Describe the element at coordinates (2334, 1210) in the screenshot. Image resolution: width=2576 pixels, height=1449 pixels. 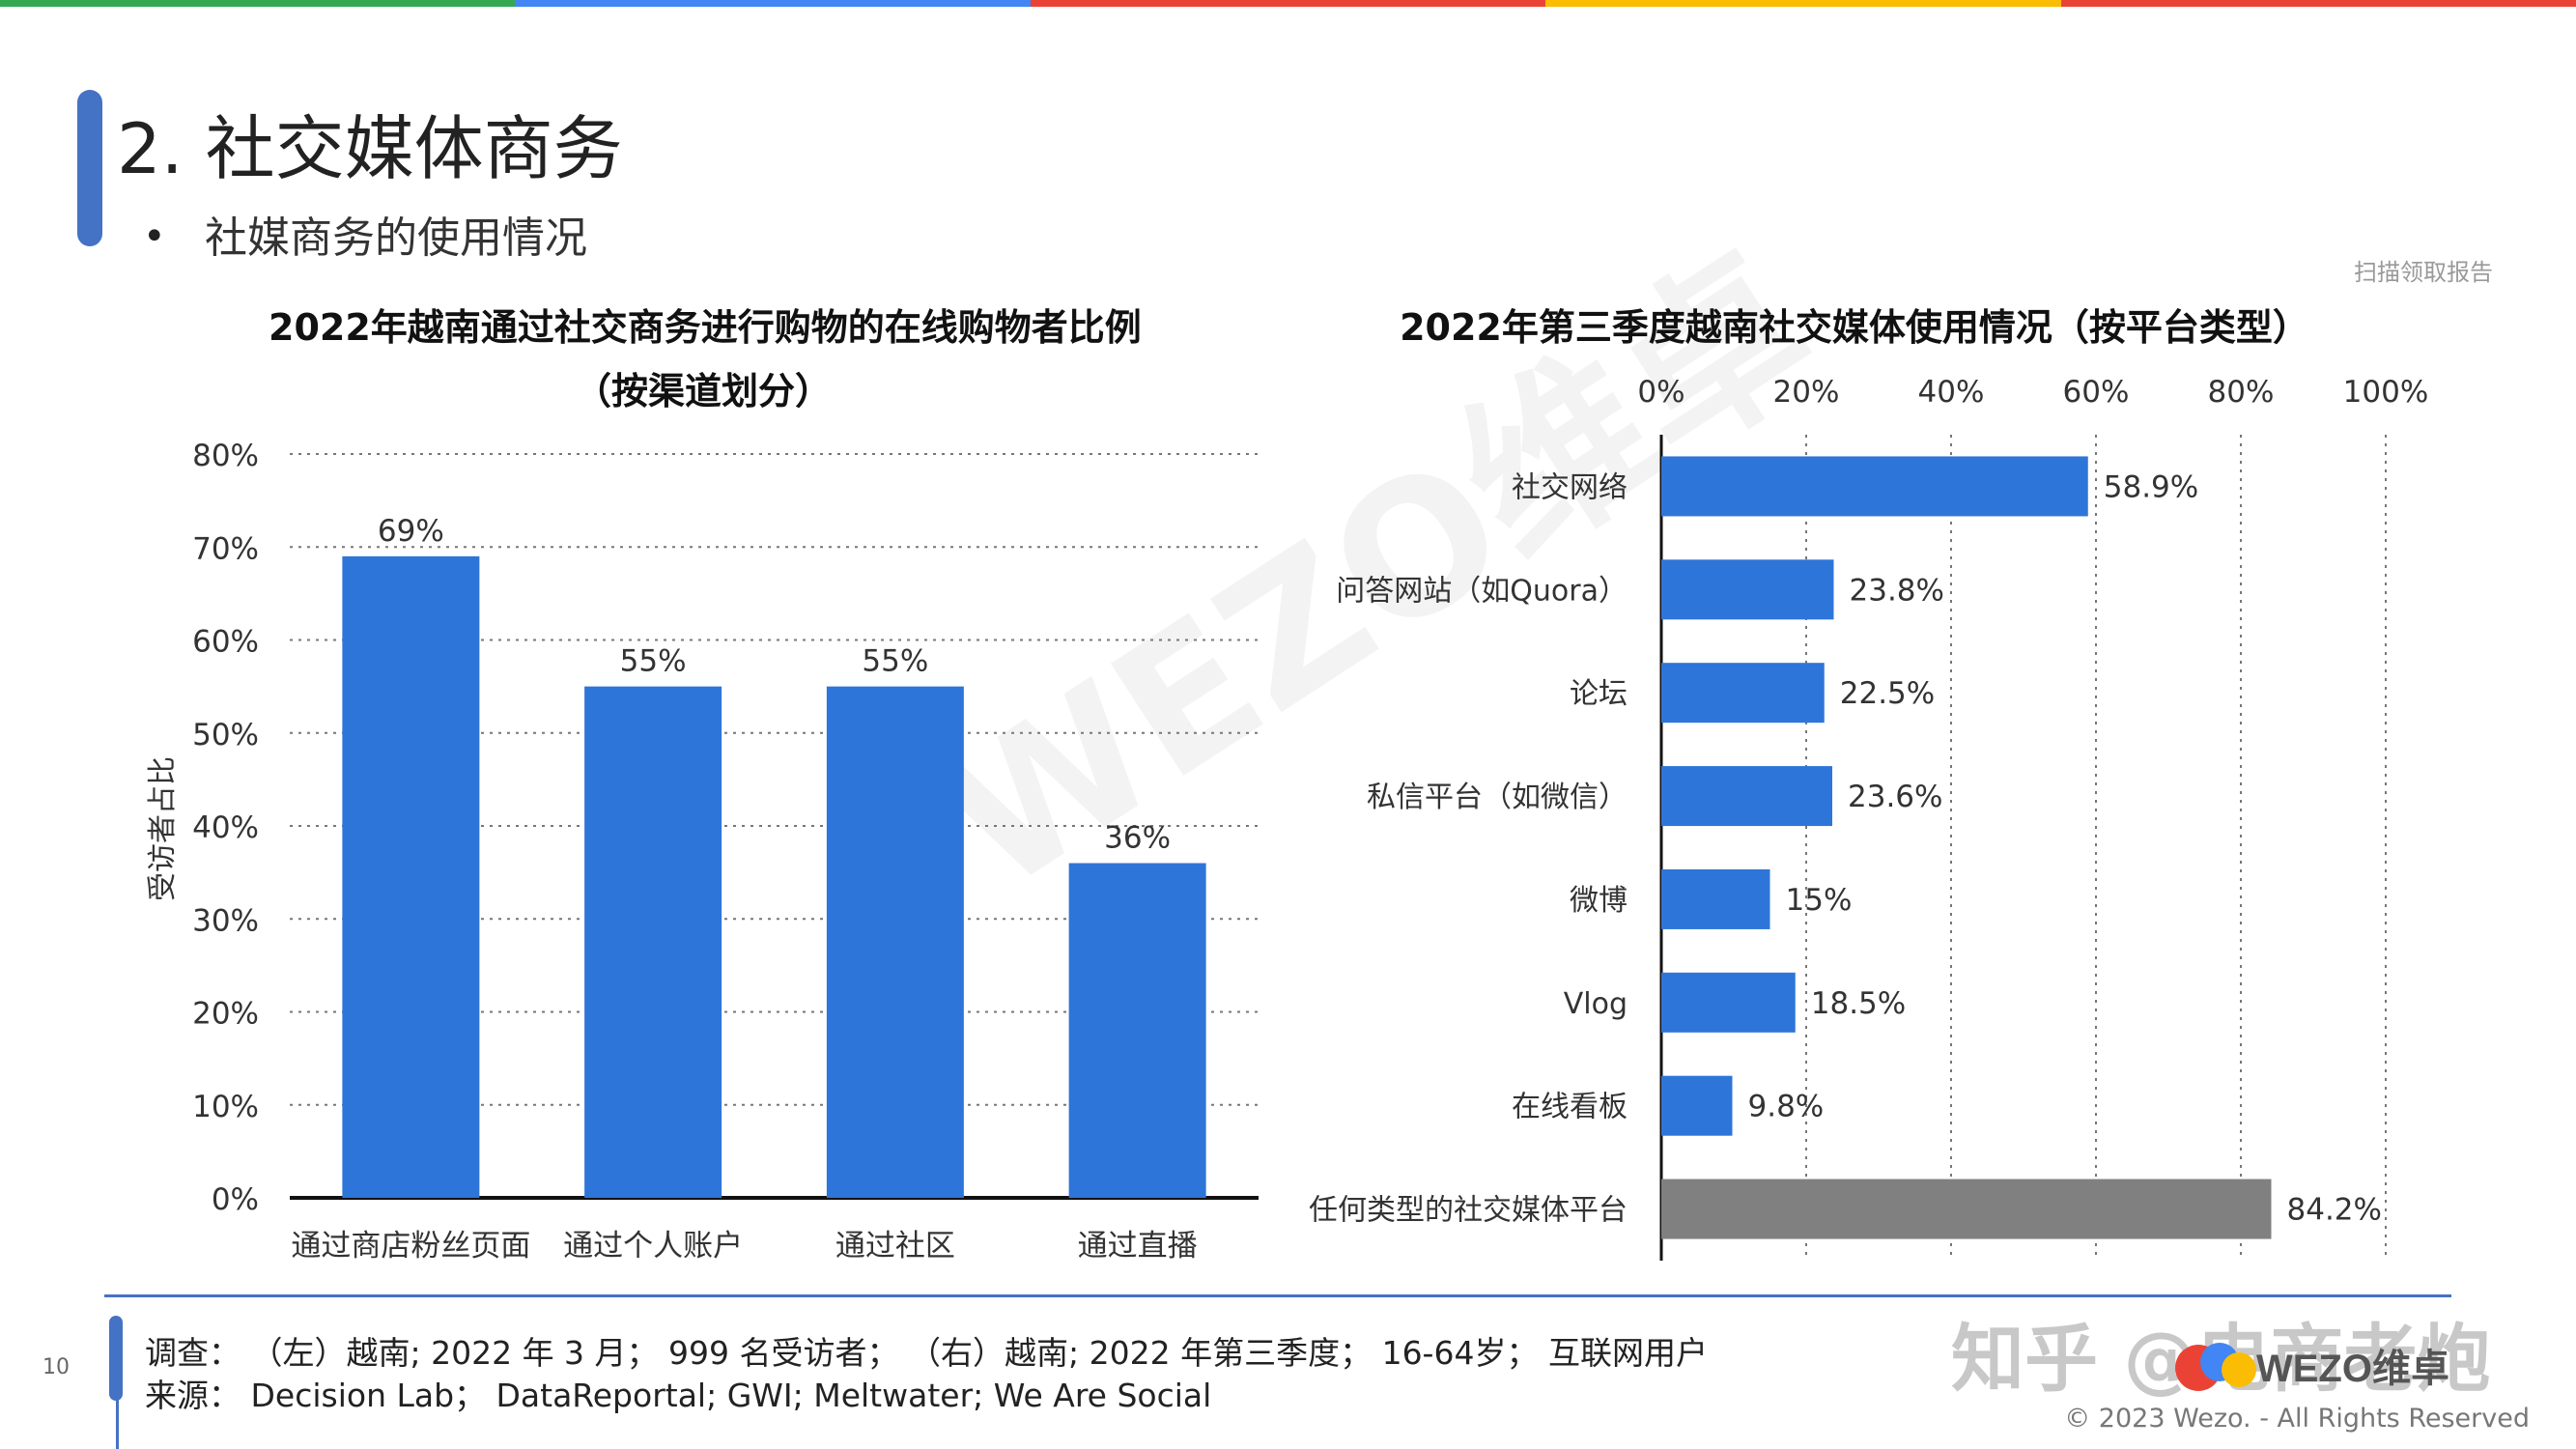
I see `right-bar-value-label: 84.2%` at that location.